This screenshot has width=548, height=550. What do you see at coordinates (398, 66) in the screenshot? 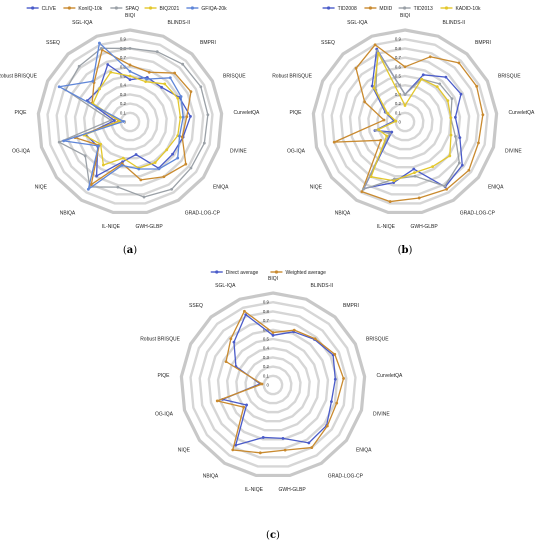
I see `tick-label: 0.6` at bounding box center [398, 66].